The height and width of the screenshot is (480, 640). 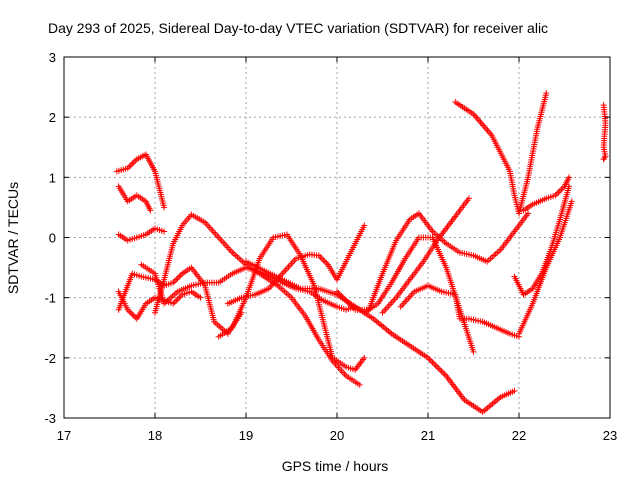 What do you see at coordinates (50, 298) in the screenshot?
I see `y-tick-label: -1` at bounding box center [50, 298].